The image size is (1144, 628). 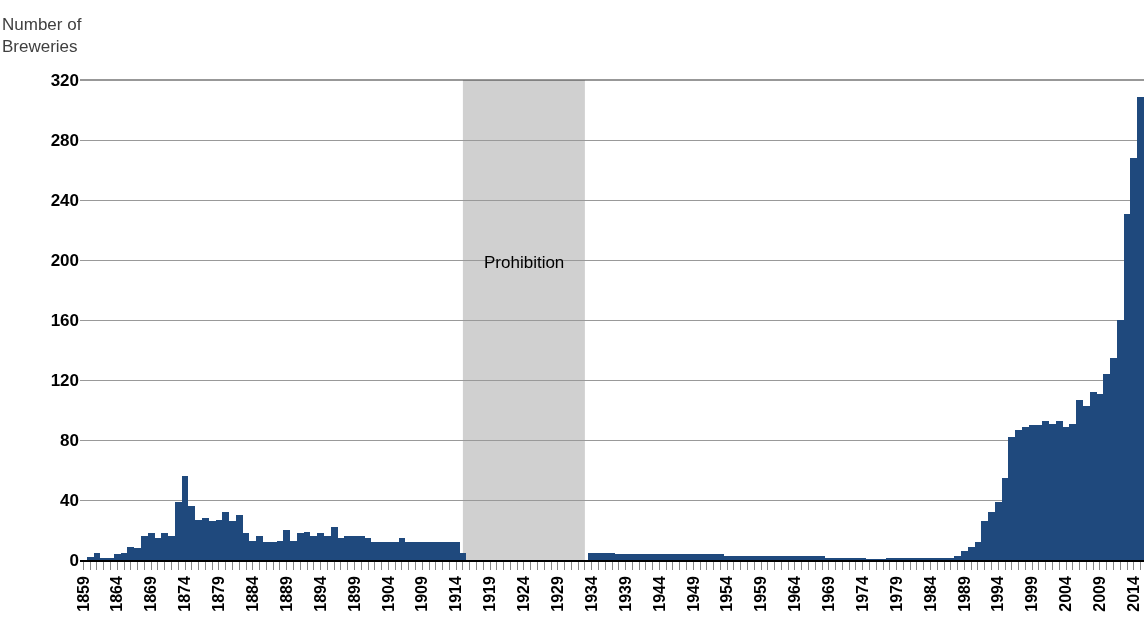 I want to click on x-tick-label: 1914, so click(x=456, y=594).